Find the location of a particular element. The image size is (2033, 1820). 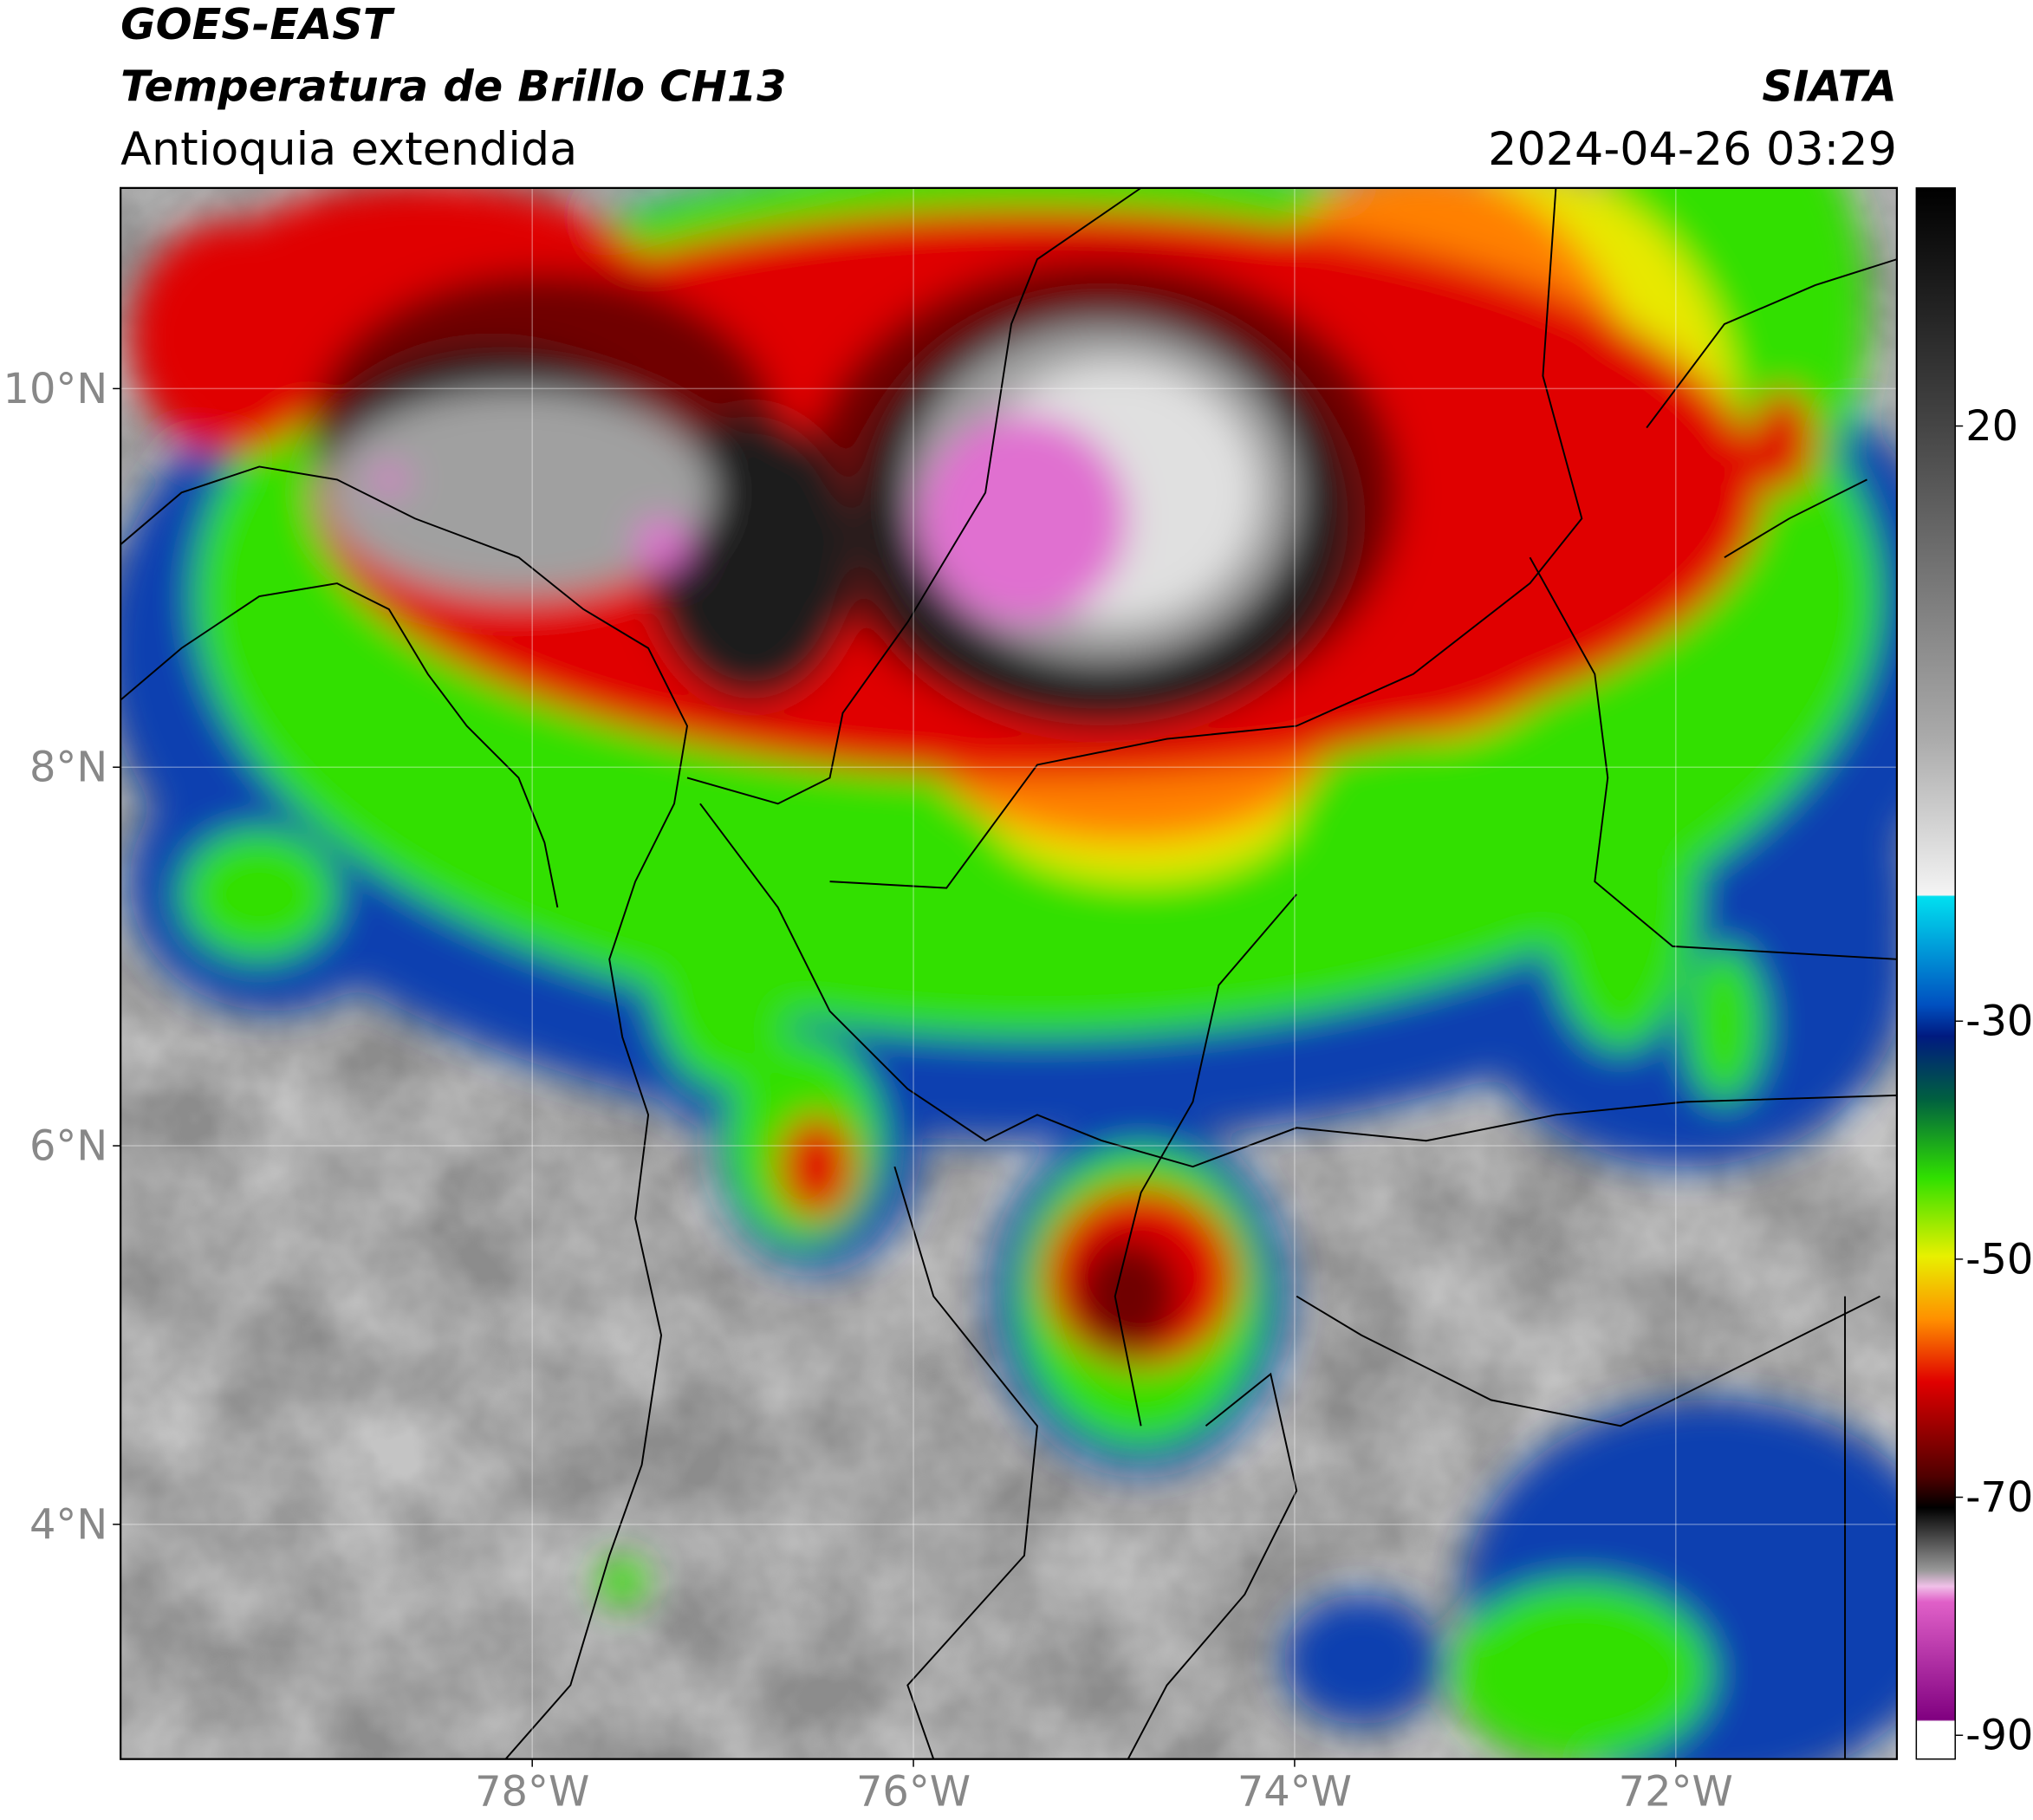

colorbar-tick-label: -50 is located at coordinates (1999, 1260).